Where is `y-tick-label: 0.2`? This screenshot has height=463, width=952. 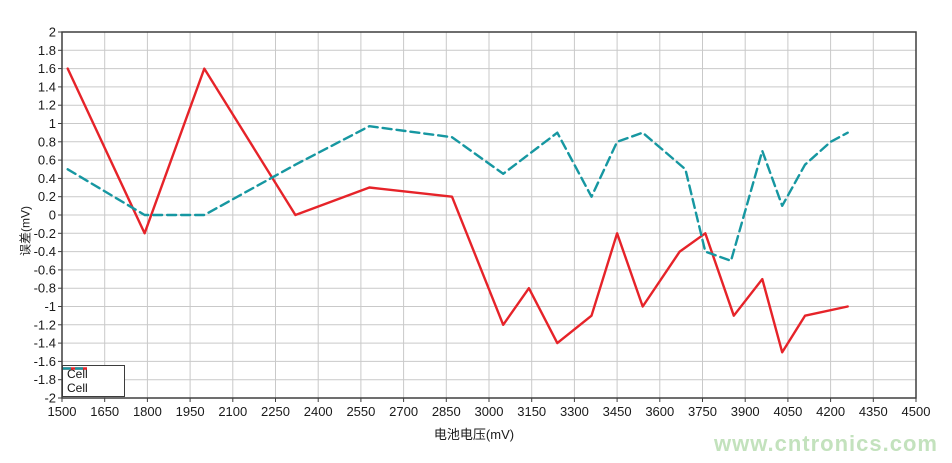 y-tick-label: 0.2 is located at coordinates (47, 196).